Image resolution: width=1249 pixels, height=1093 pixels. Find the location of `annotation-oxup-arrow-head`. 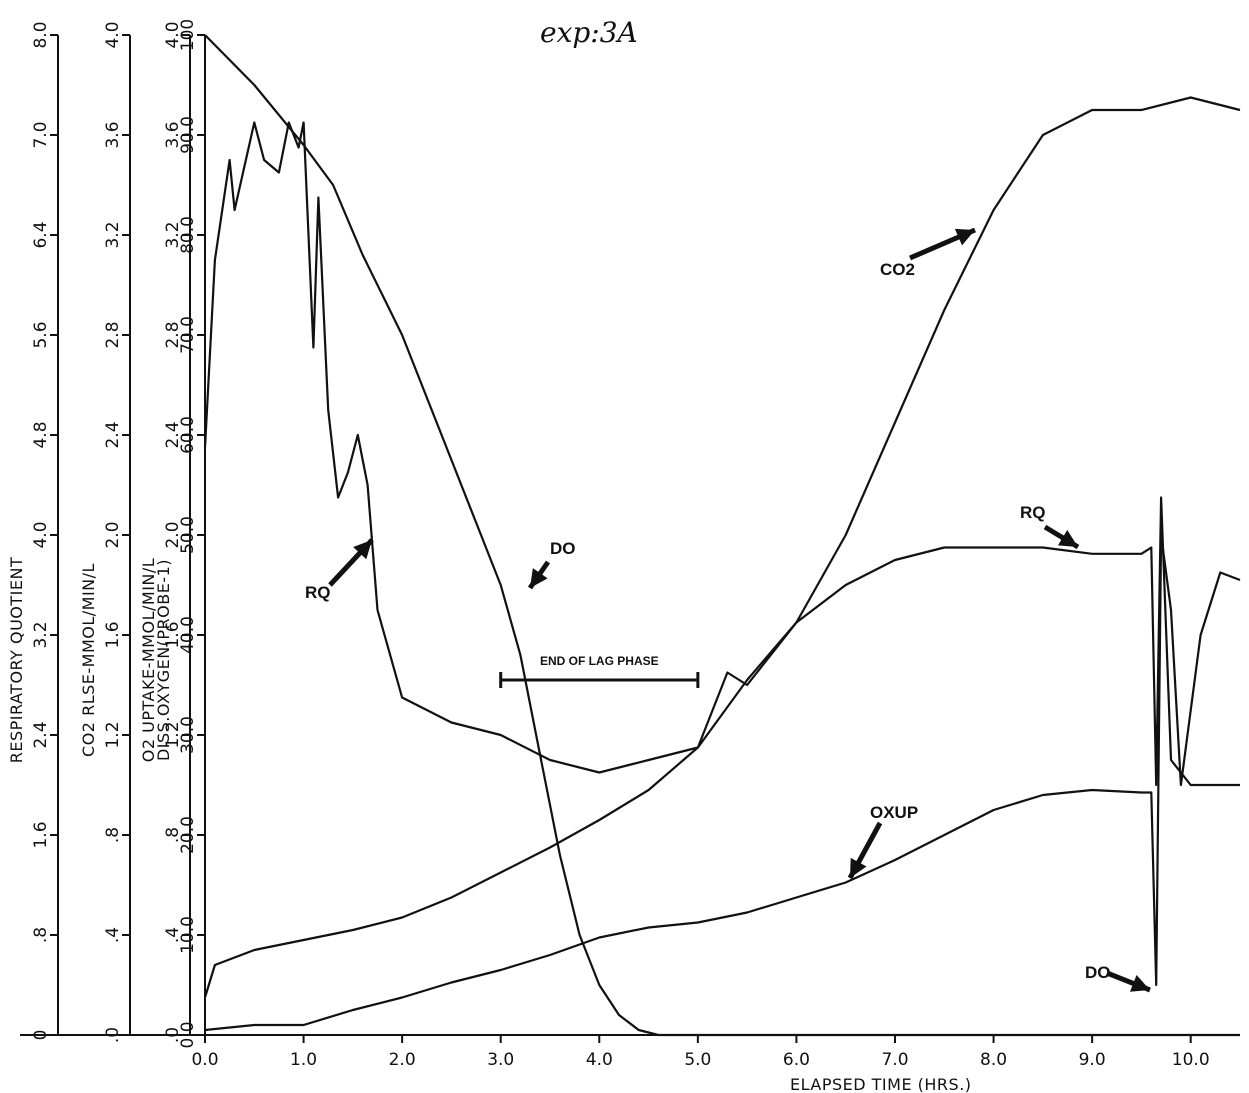

annotation-oxup-arrow-head is located at coordinates (858, 867).